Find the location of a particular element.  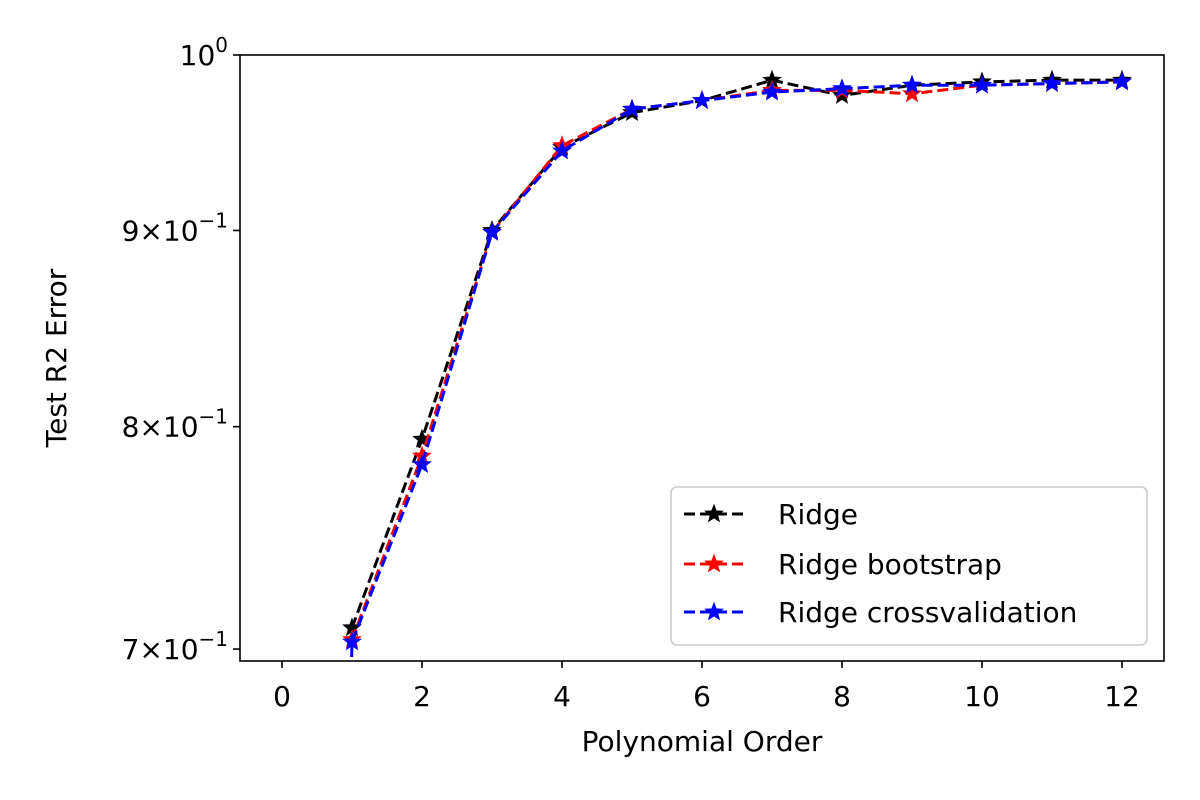

legend-box is located at coordinates (909, 566).